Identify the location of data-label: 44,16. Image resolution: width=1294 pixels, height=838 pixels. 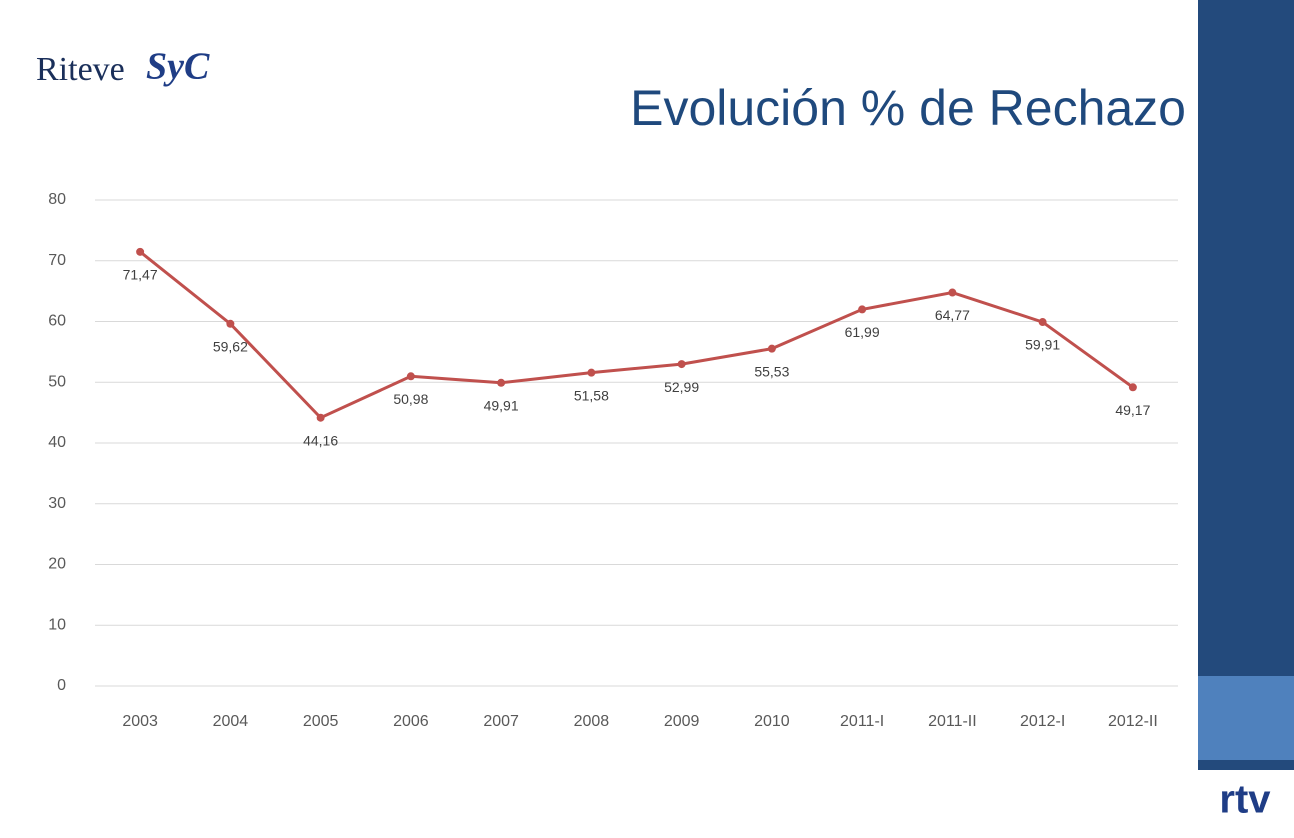
(320, 440).